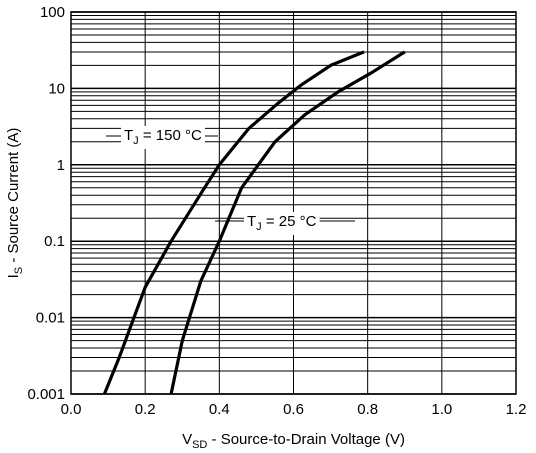 This screenshot has height=453, width=536. I want to click on annotation-150c: TJ = 150 °C, so click(162, 137).